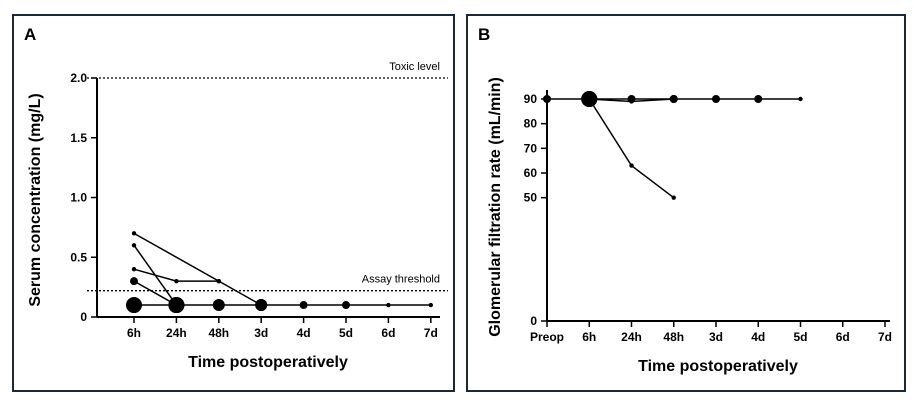 The height and width of the screenshot is (402, 914). I want to click on y-tick-label: 50, so click(531, 198).